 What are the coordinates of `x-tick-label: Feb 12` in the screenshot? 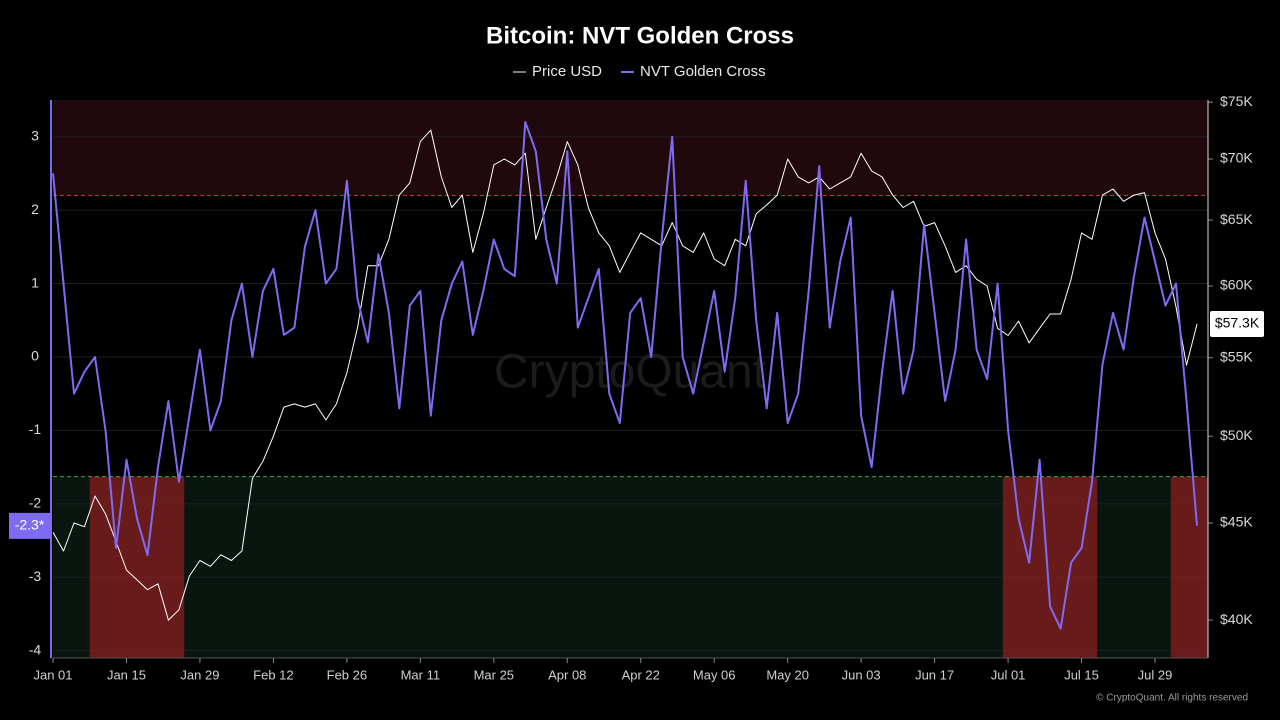 It's located at (273, 674).